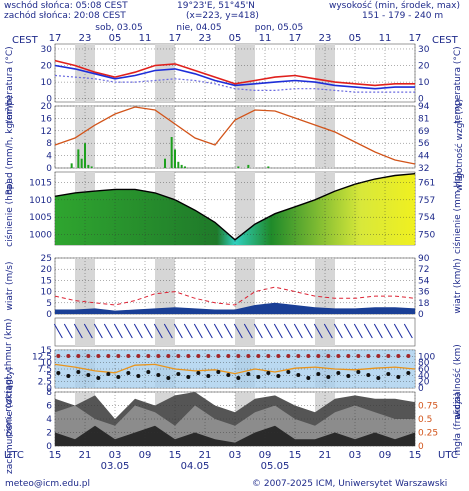  I want to click on sunrise-text: wschód słońca: 05:08 CEST, so click(66, 6).